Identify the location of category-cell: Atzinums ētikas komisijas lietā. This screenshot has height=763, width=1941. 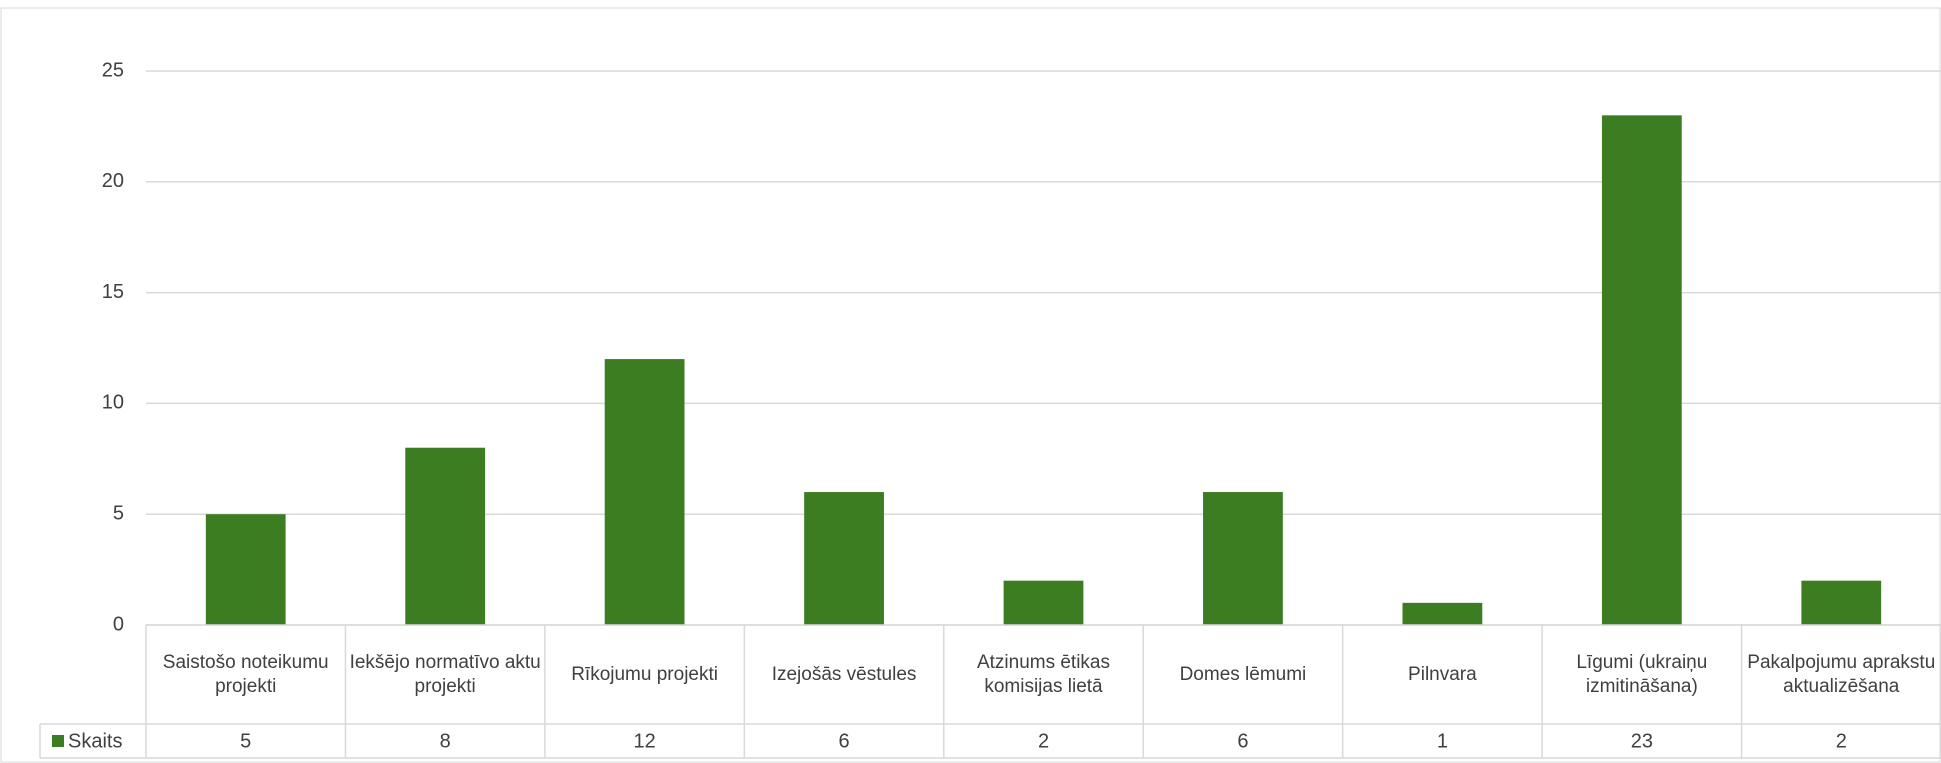
(1043, 674).